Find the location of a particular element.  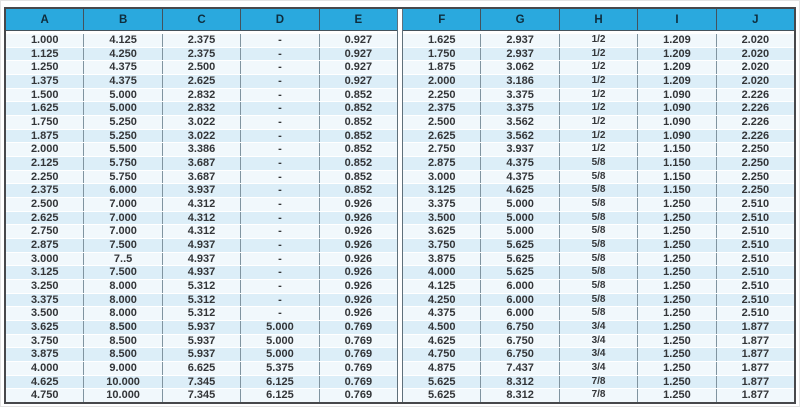

header-row-right: F G H I J is located at coordinates (598, 20).